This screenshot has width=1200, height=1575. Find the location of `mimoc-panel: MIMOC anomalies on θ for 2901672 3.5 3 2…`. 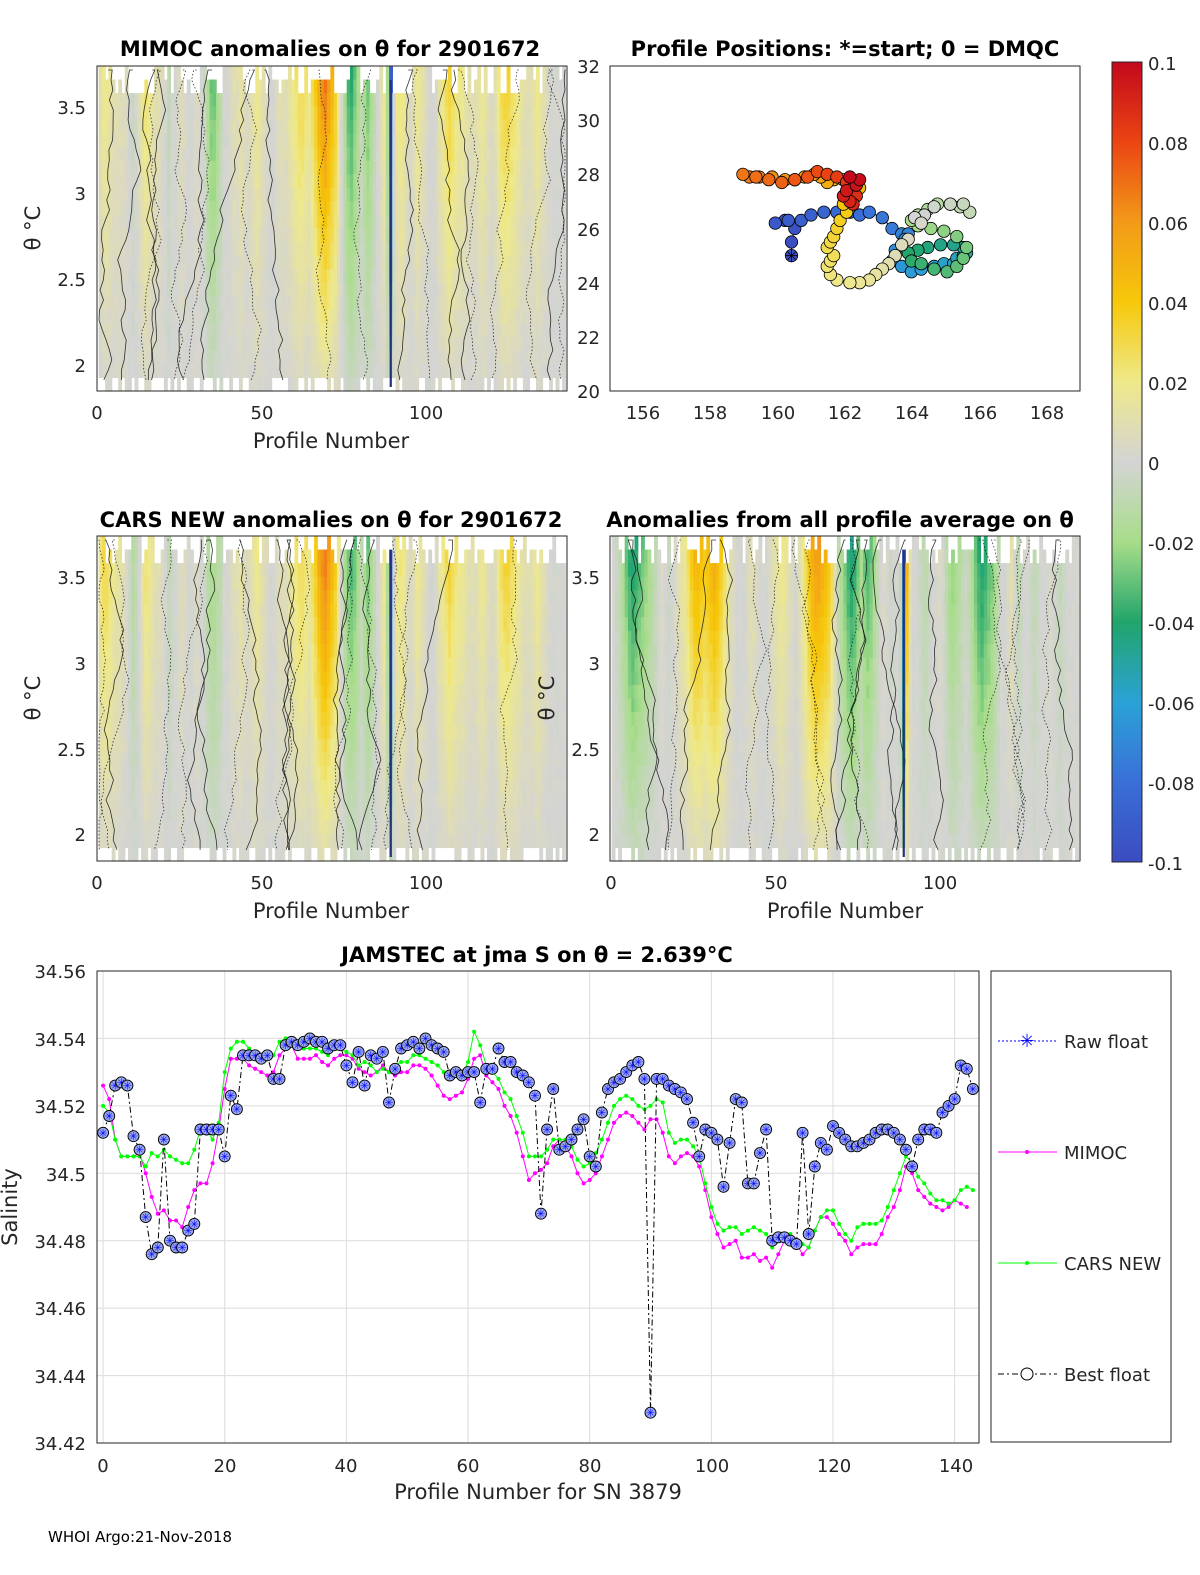

mimoc-panel: MIMOC anomalies on θ for 2901672 3.5 3 2… is located at coordinates (294, 245).